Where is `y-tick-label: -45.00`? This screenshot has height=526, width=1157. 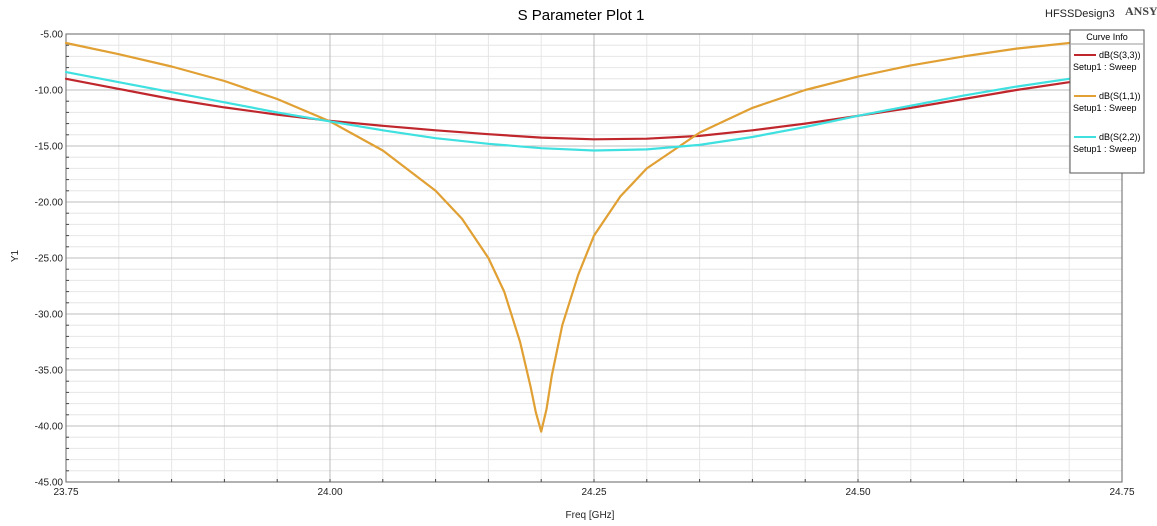 y-tick-label: -45.00 is located at coordinates (49, 483).